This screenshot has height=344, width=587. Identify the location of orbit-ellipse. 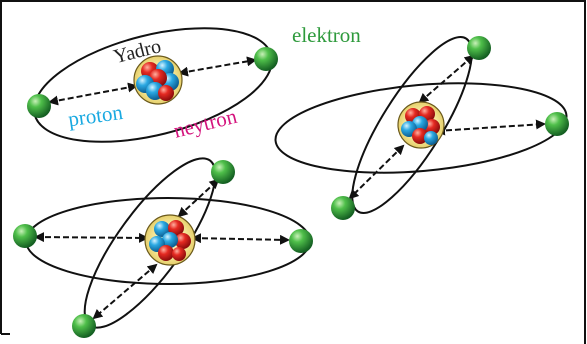
(421, 128).